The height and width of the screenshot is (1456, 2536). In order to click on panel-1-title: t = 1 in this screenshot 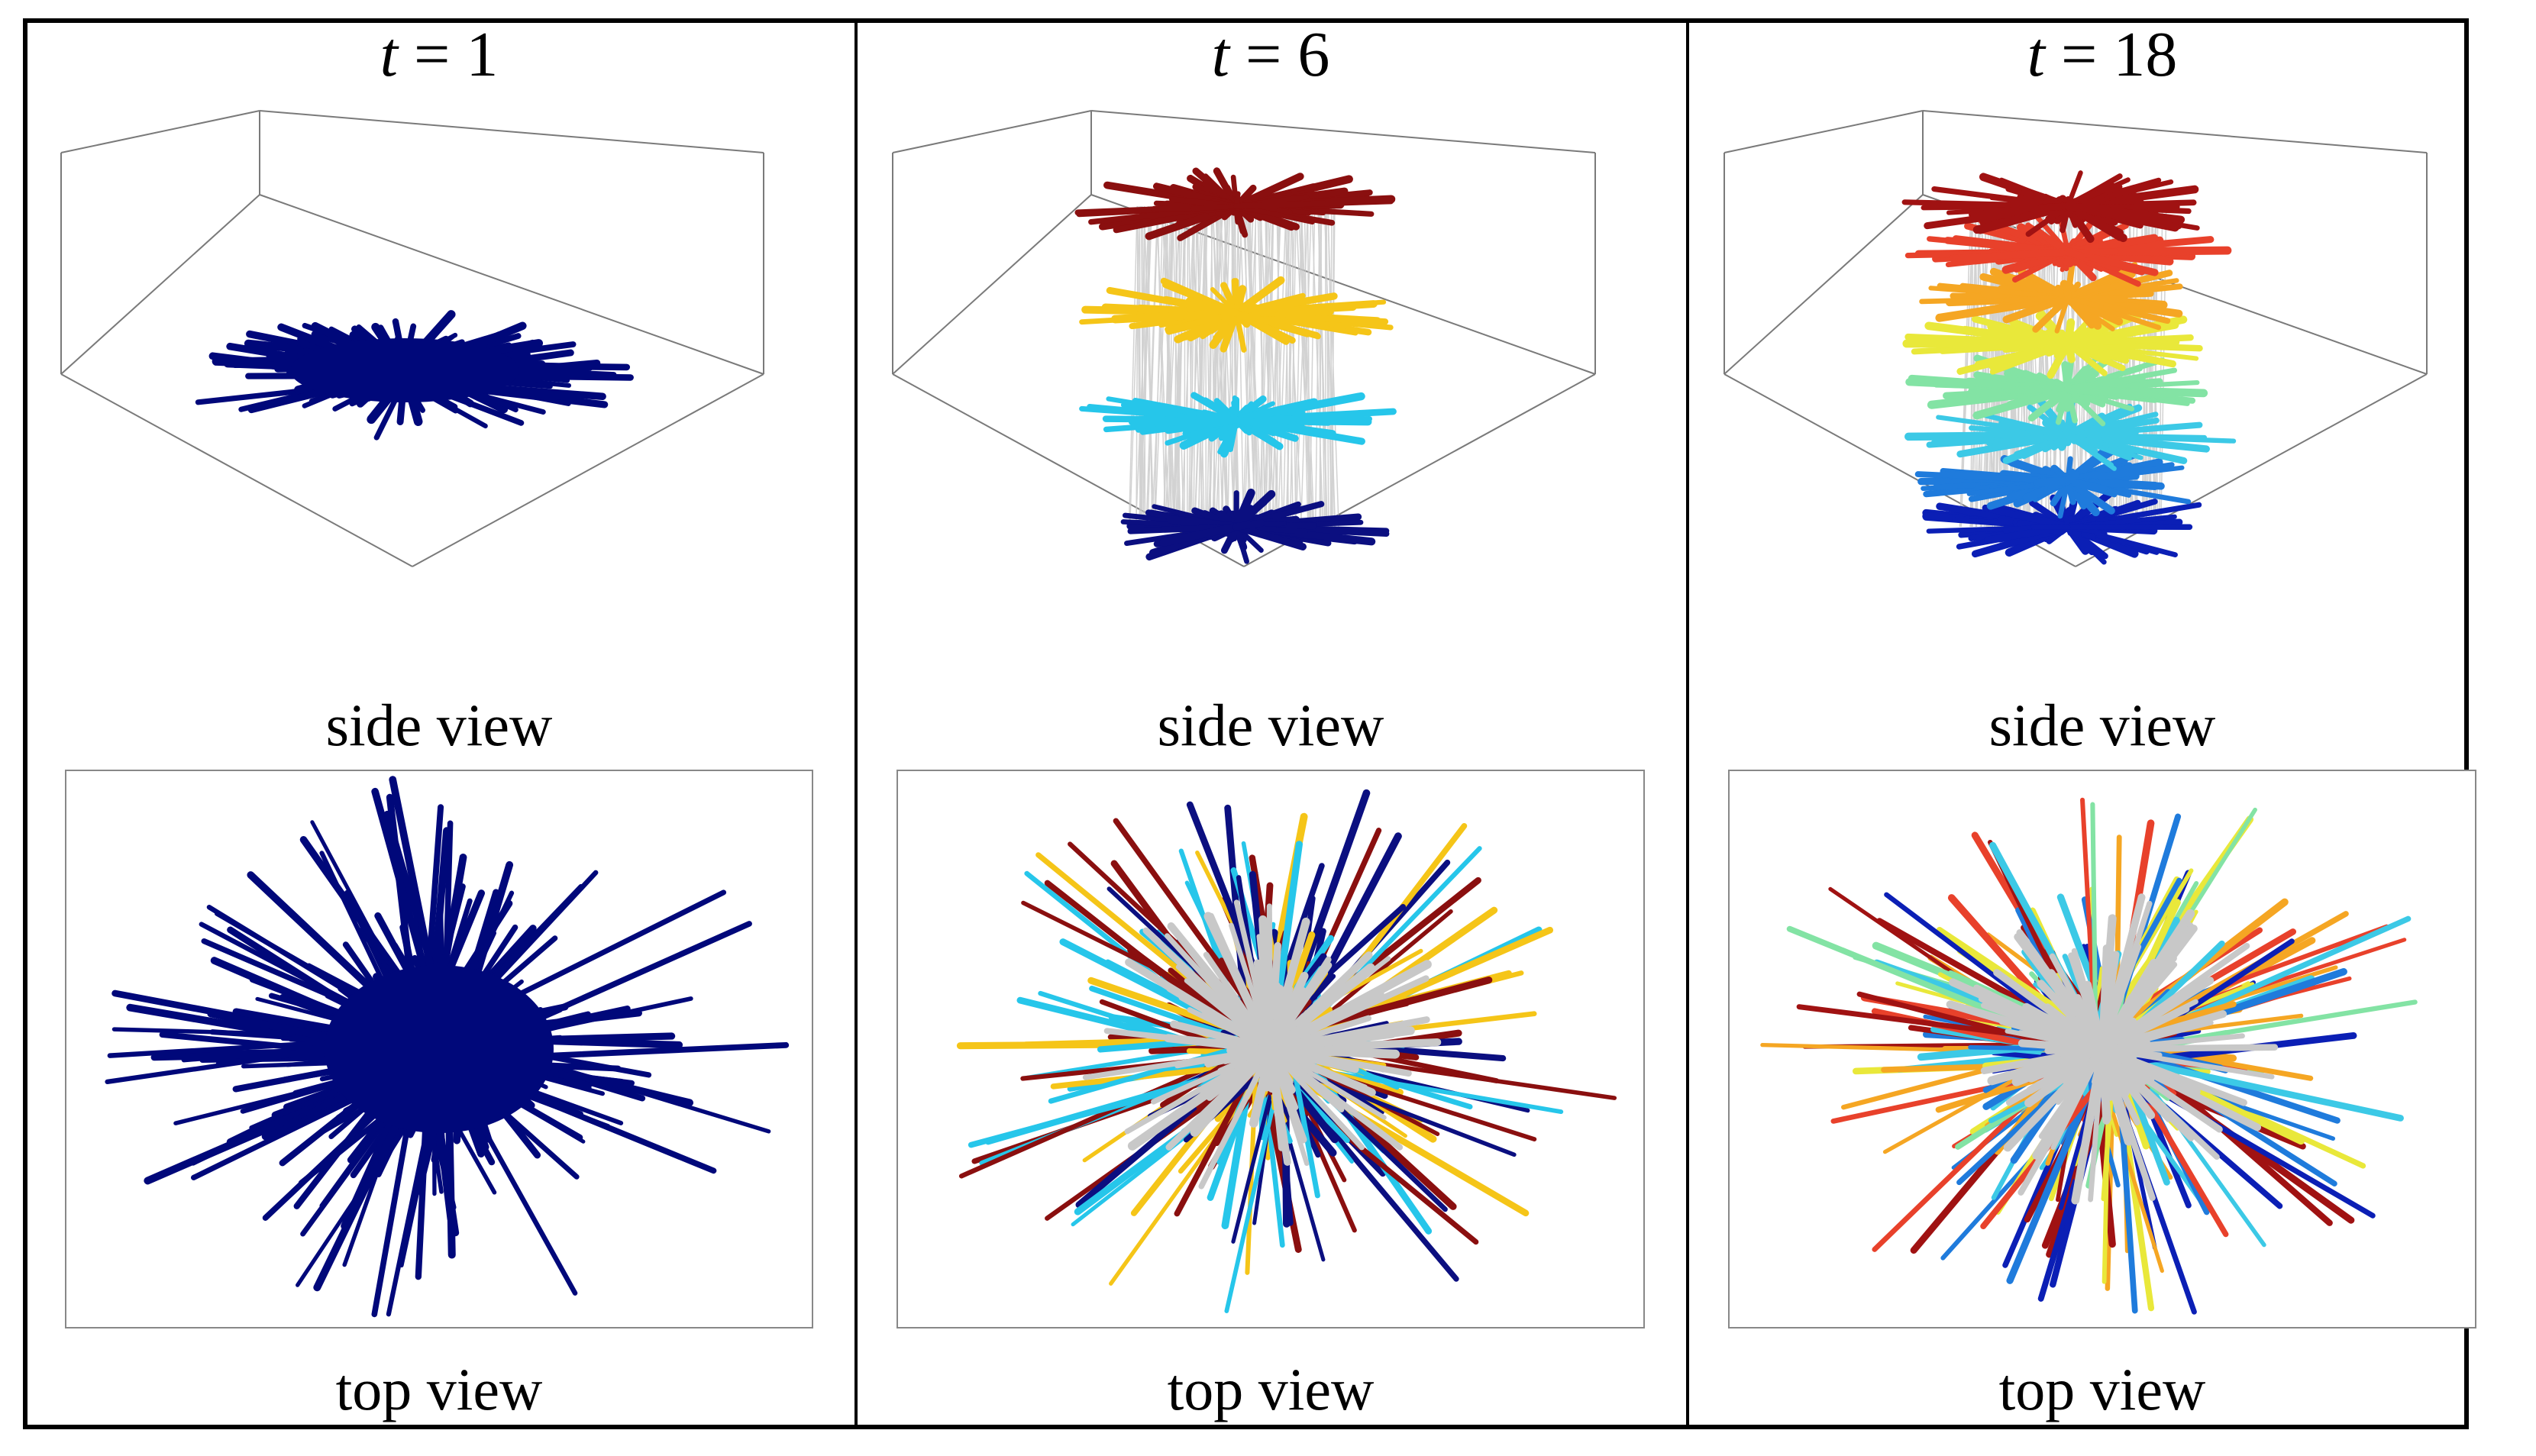, I will do `click(439, 55)`.